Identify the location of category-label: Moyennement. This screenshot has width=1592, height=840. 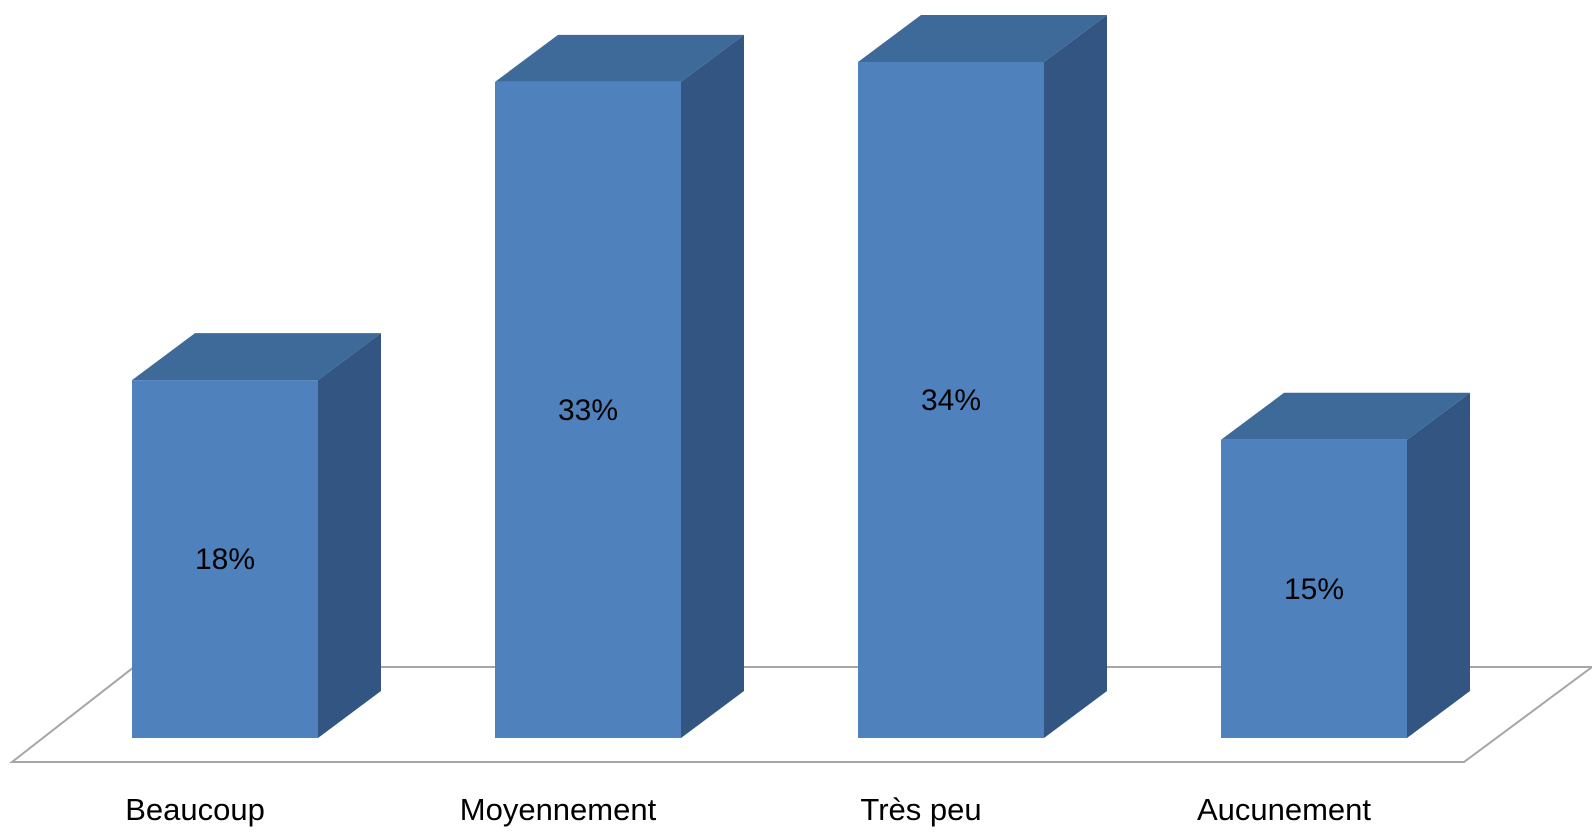
(558, 809).